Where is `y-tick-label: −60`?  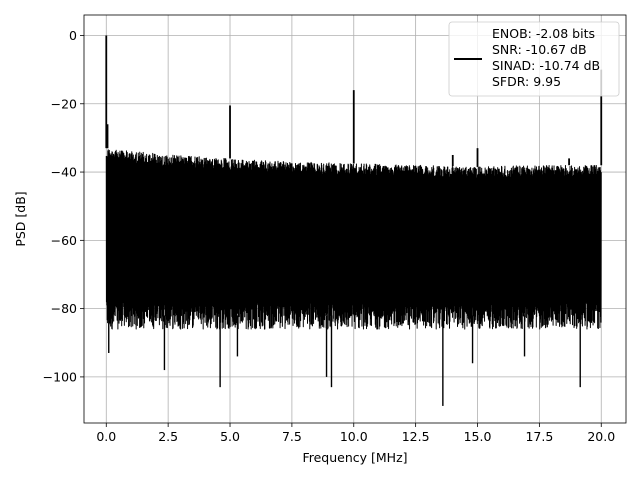
y-tick-label: −60 is located at coordinates (64, 240).